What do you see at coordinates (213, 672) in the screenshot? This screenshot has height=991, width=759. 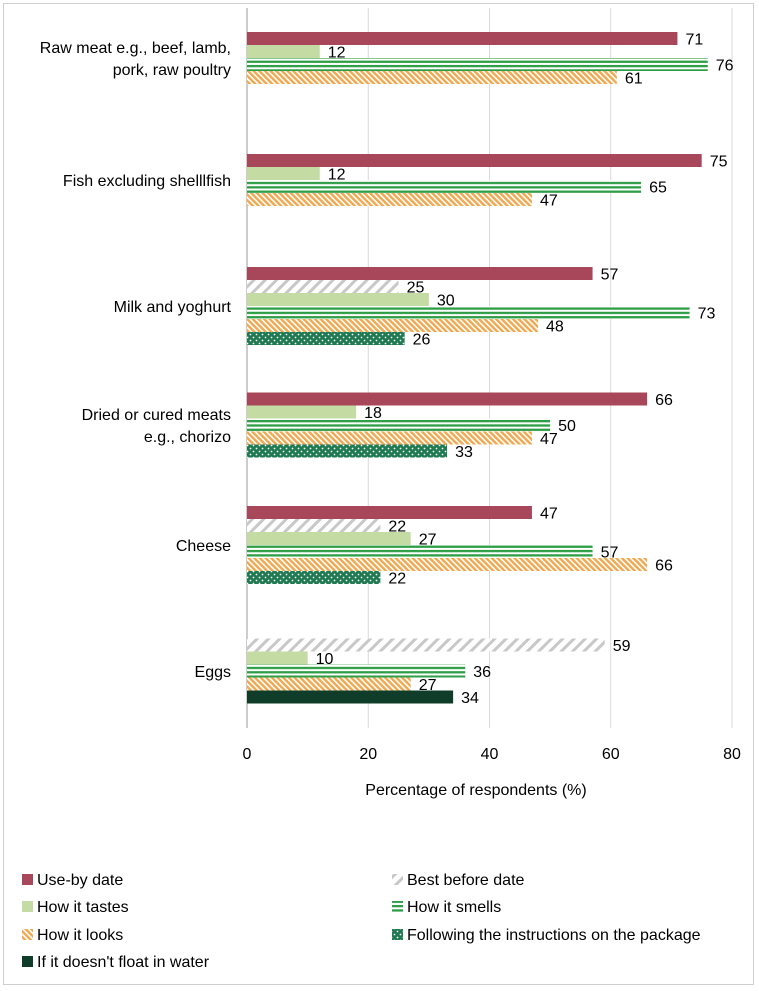 I see `category-label: Eggs` at bounding box center [213, 672].